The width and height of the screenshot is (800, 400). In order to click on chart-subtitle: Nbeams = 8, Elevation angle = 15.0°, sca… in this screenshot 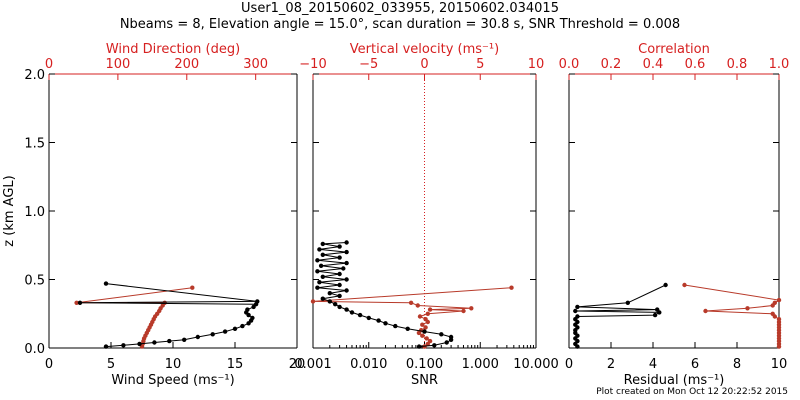, I will do `click(400, 24)`.